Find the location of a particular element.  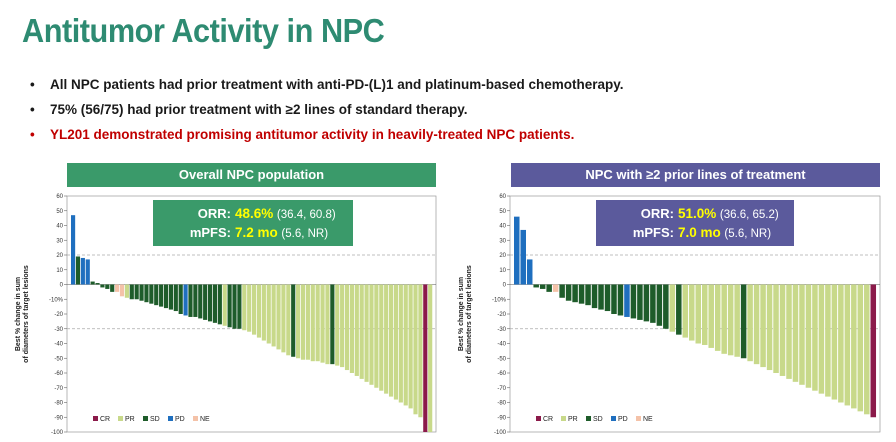

y-tick-label: -90 is located at coordinates (501, 418).